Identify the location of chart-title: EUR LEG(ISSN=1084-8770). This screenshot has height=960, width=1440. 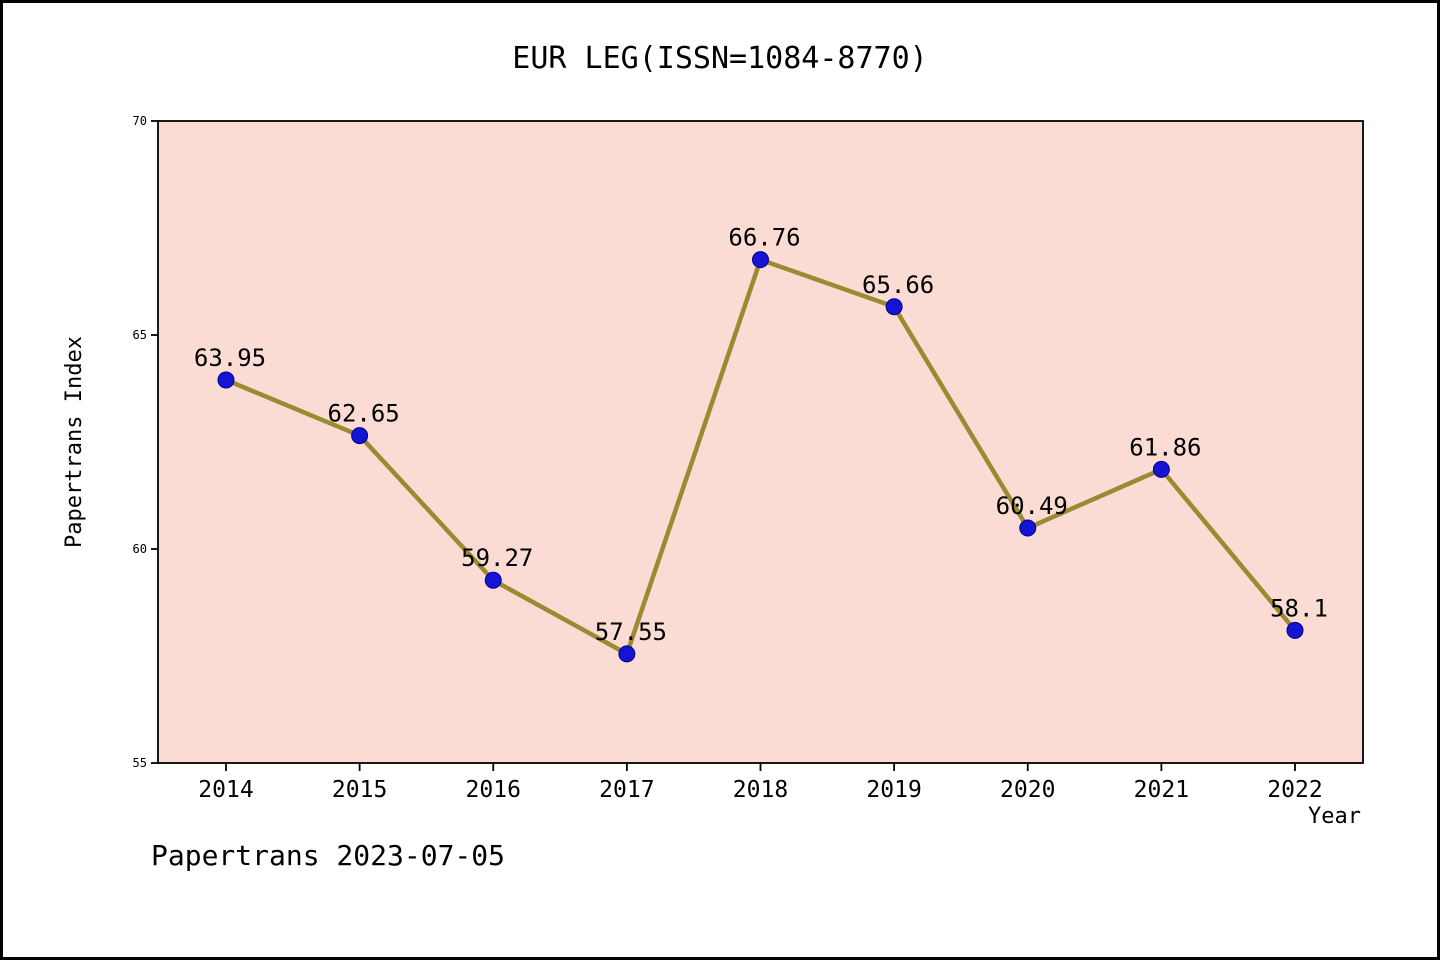
(720, 58).